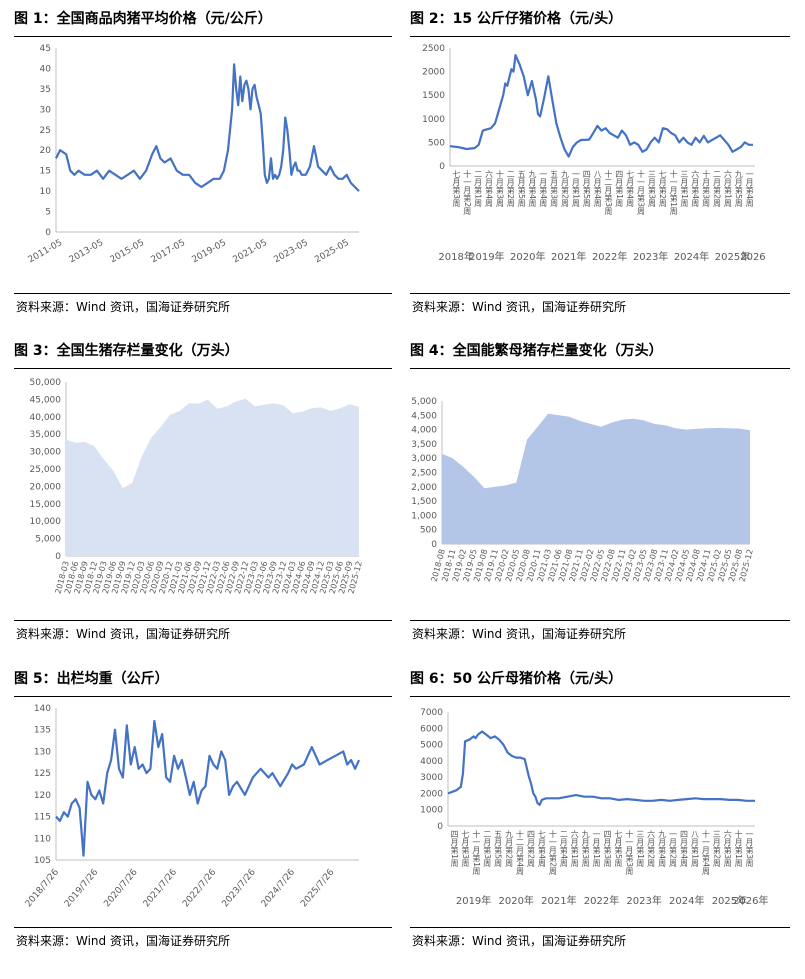 The image size is (805, 979). Describe the element at coordinates (42, 774) in the screenshot. I see `y-tick-label: 125` at that location.